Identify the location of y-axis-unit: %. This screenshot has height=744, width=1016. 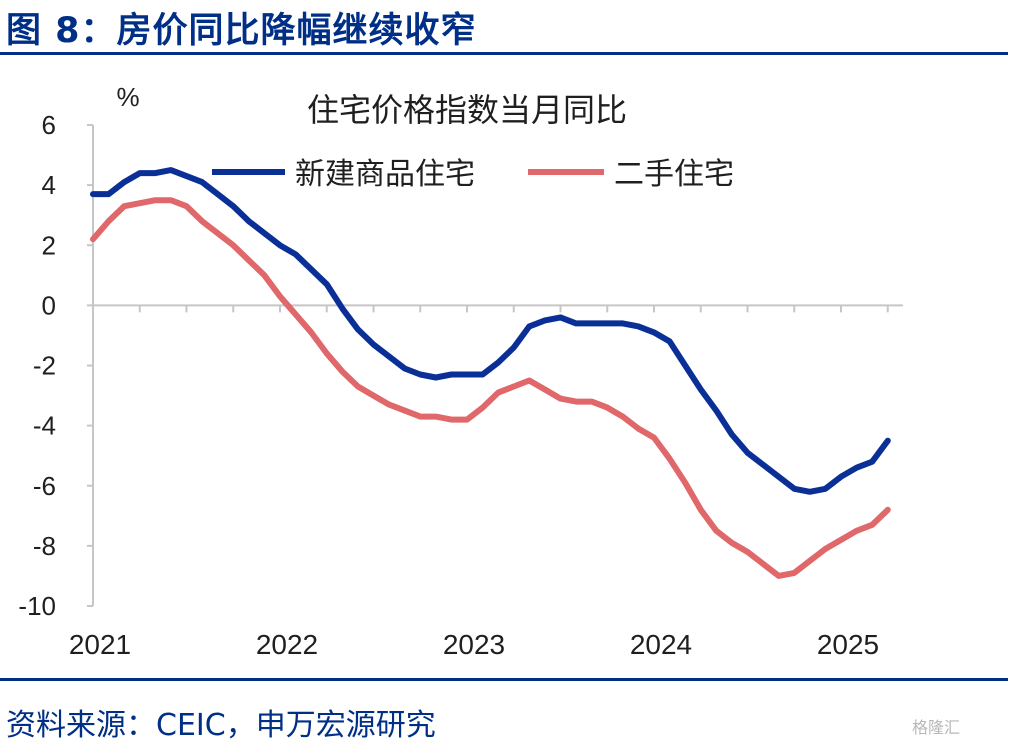
(127, 97).